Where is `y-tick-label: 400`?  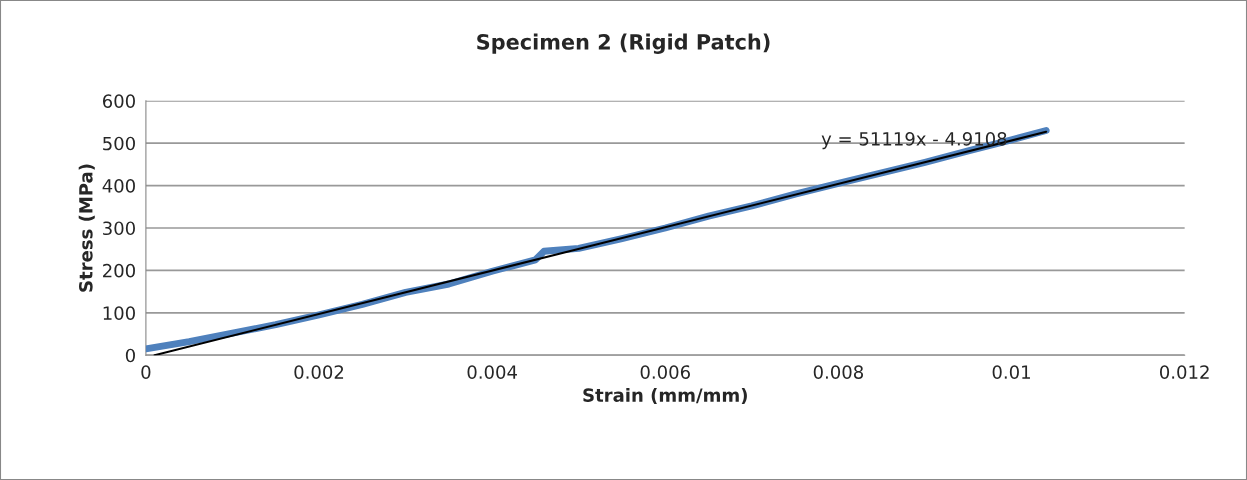 y-tick-label: 400 is located at coordinates (118, 186).